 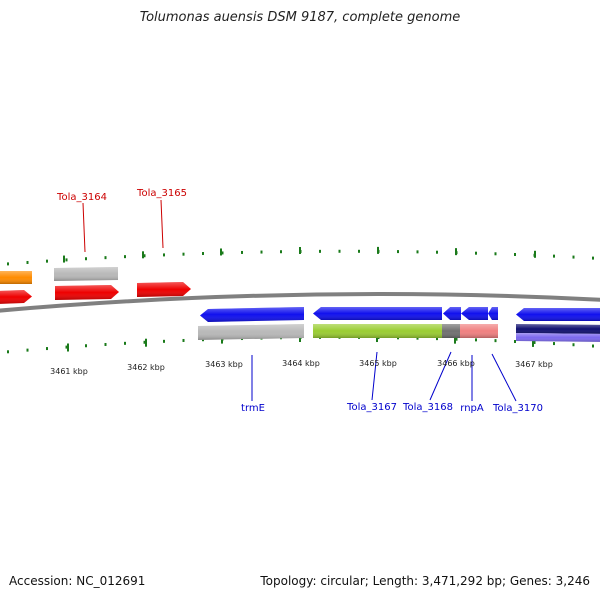 What do you see at coordinates (517, 408) in the screenshot?
I see `gene-label: Tola_3170` at bounding box center [517, 408].